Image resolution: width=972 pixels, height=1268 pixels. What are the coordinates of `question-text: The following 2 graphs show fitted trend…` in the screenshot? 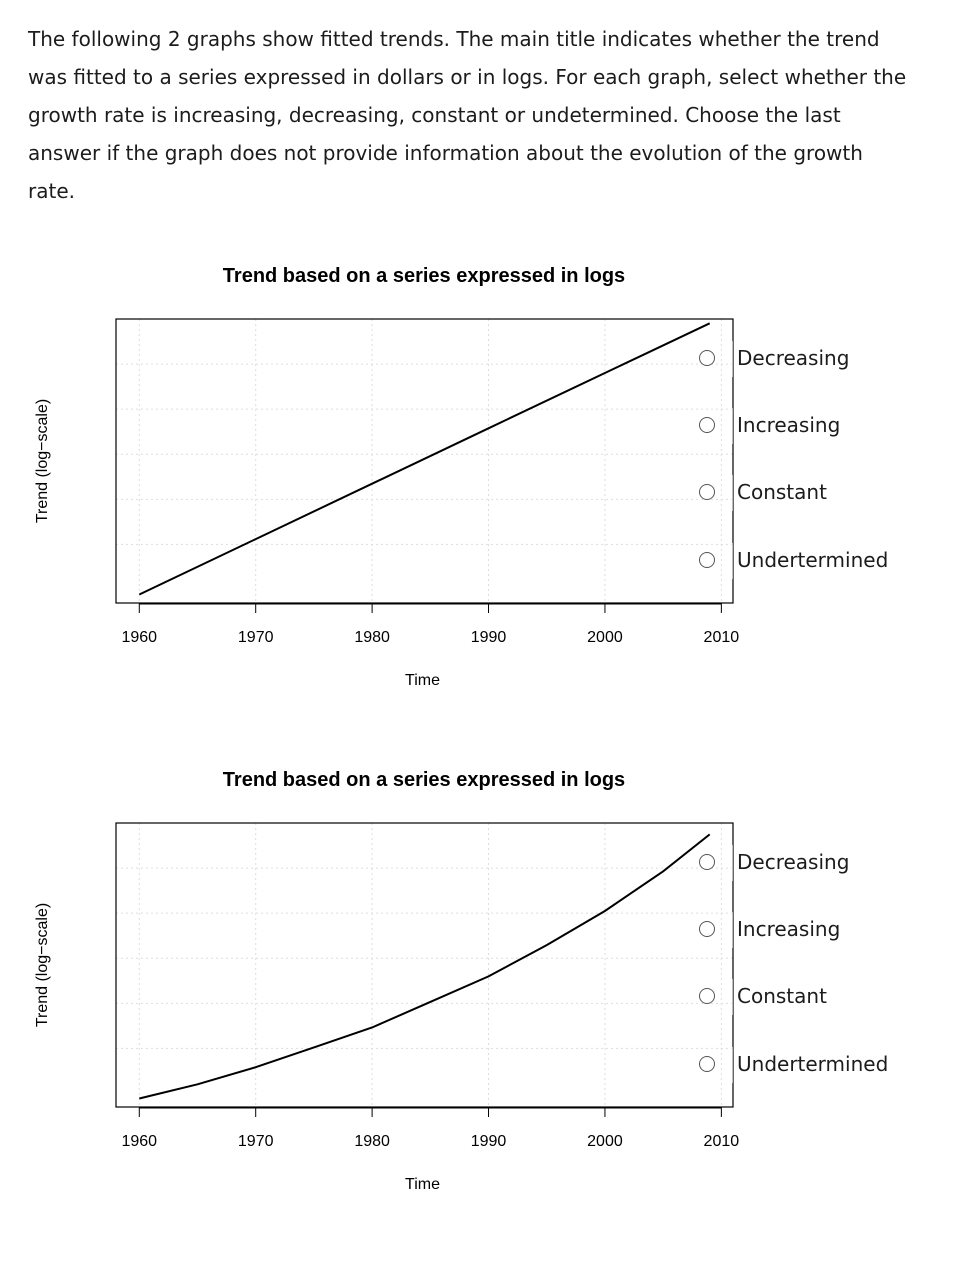 It's located at (467, 115).